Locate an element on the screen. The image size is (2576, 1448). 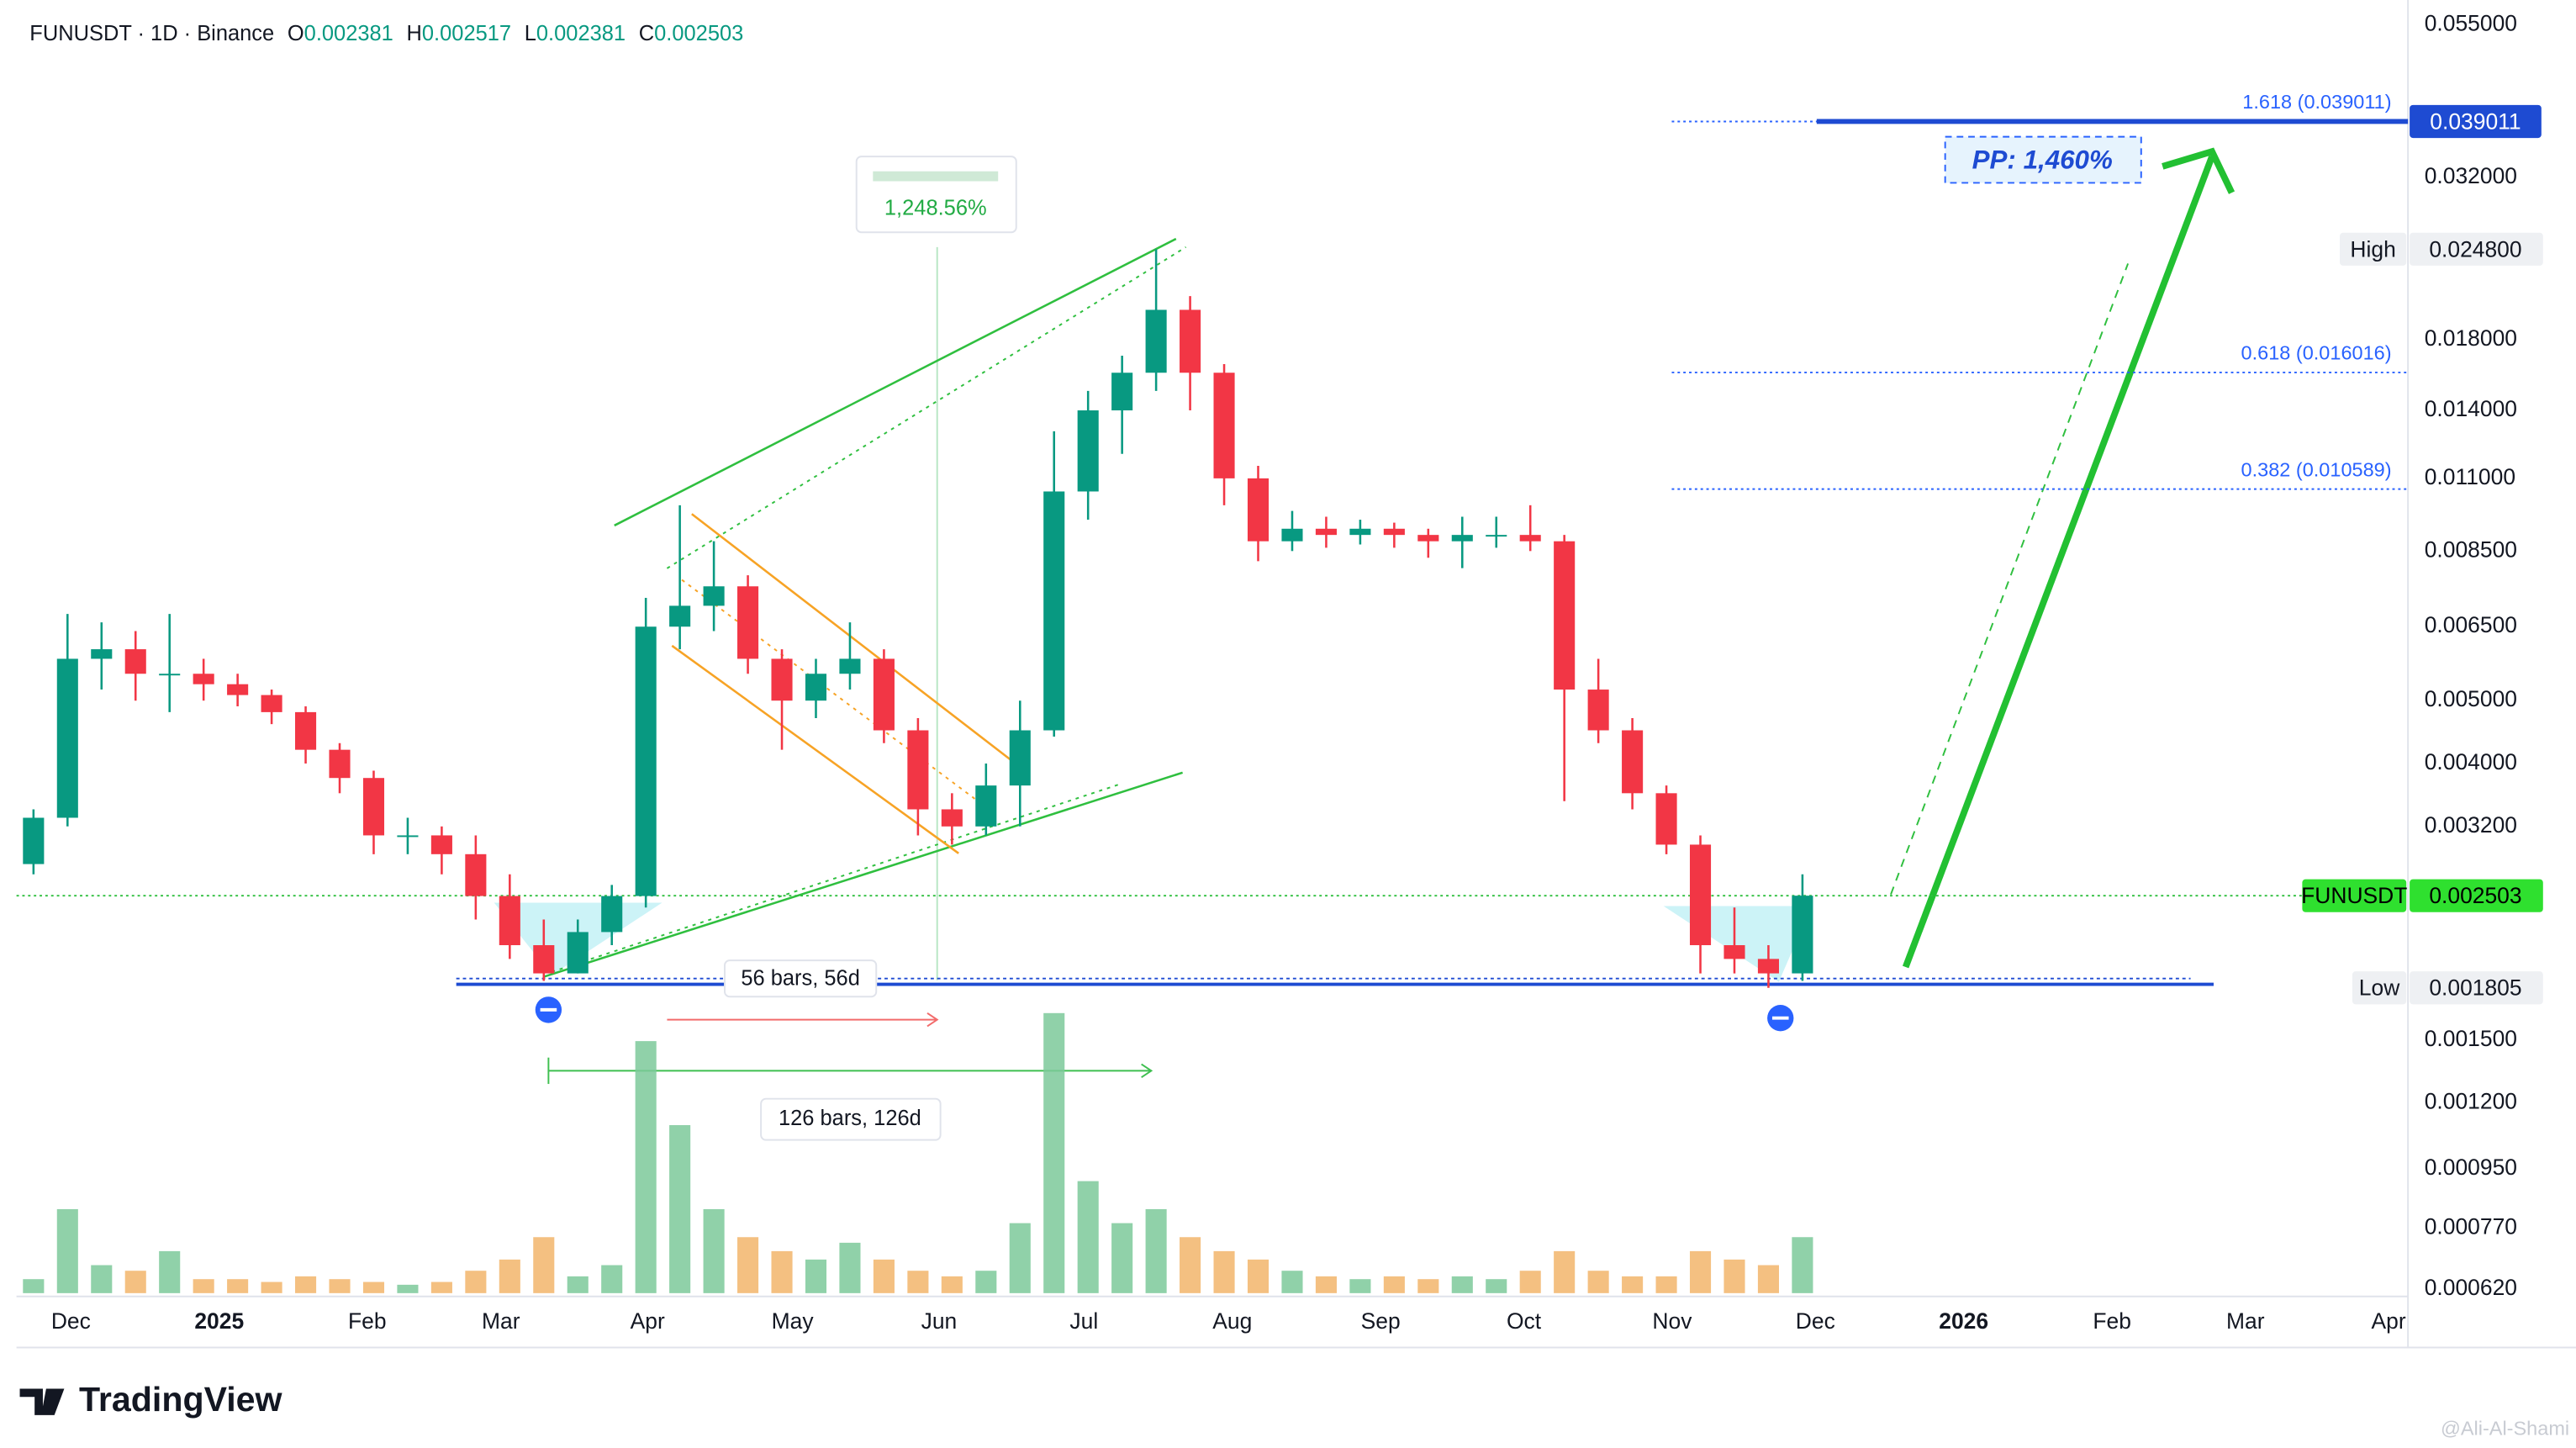
x-tick-label: Dec is located at coordinates (1815, 1321).